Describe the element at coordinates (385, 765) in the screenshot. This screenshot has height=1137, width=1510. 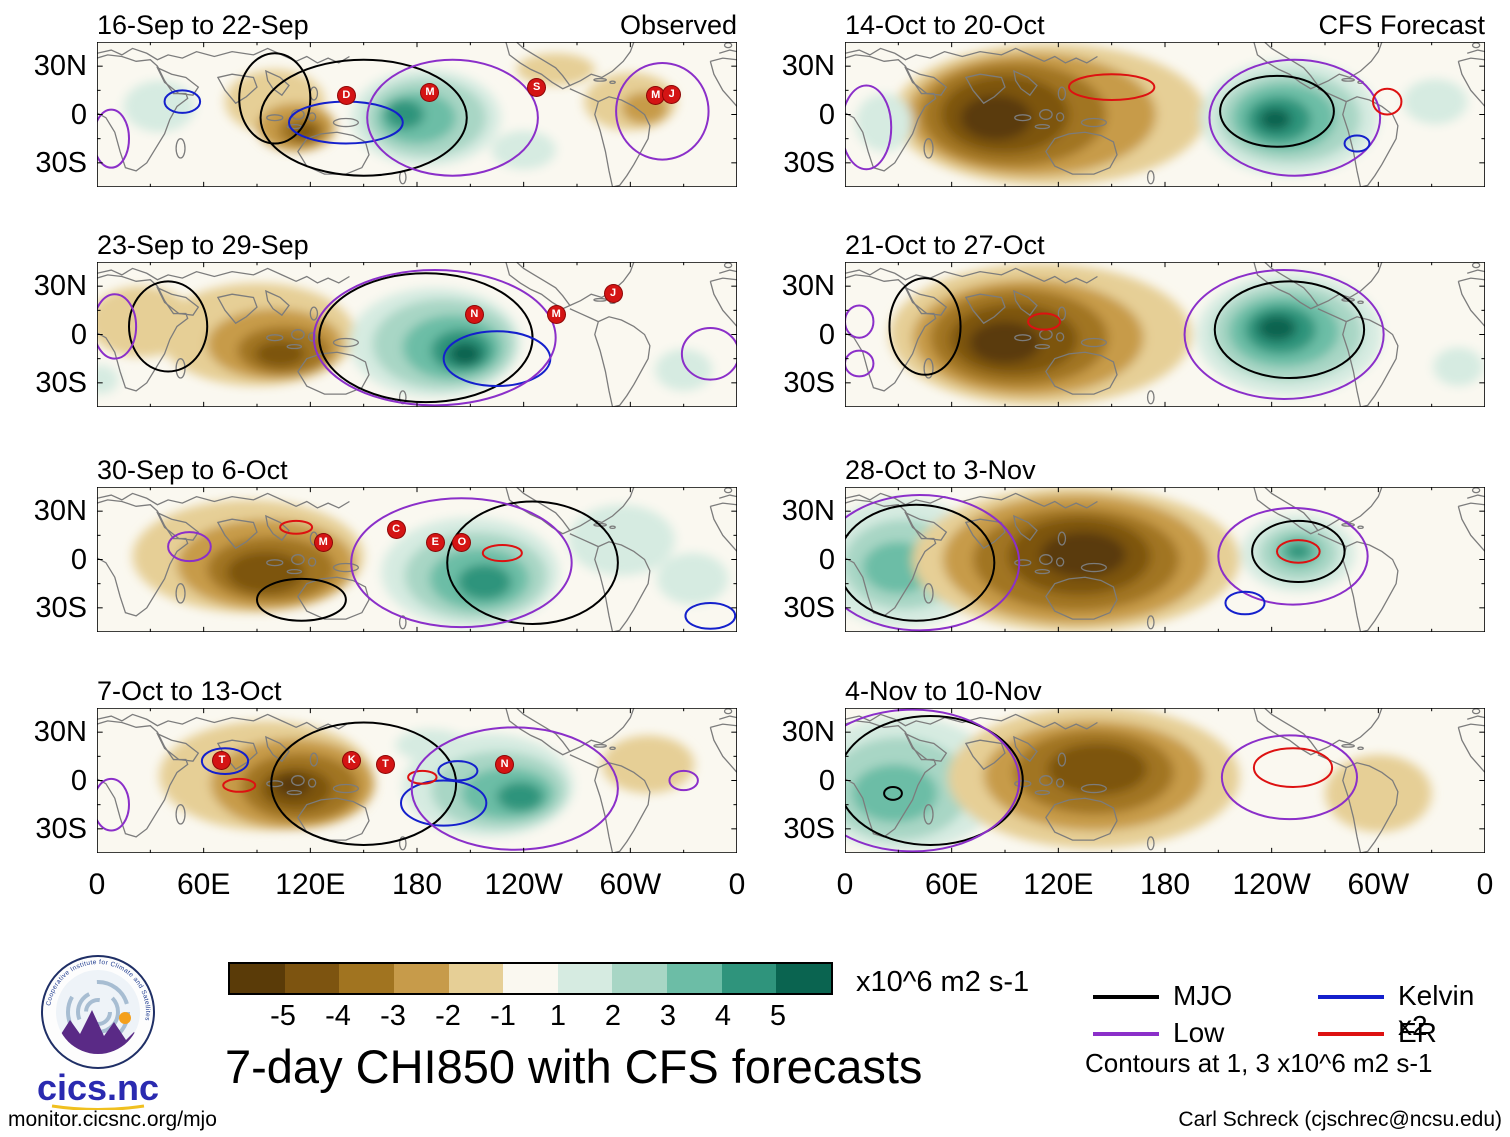
I see `storm-marker: T` at that location.